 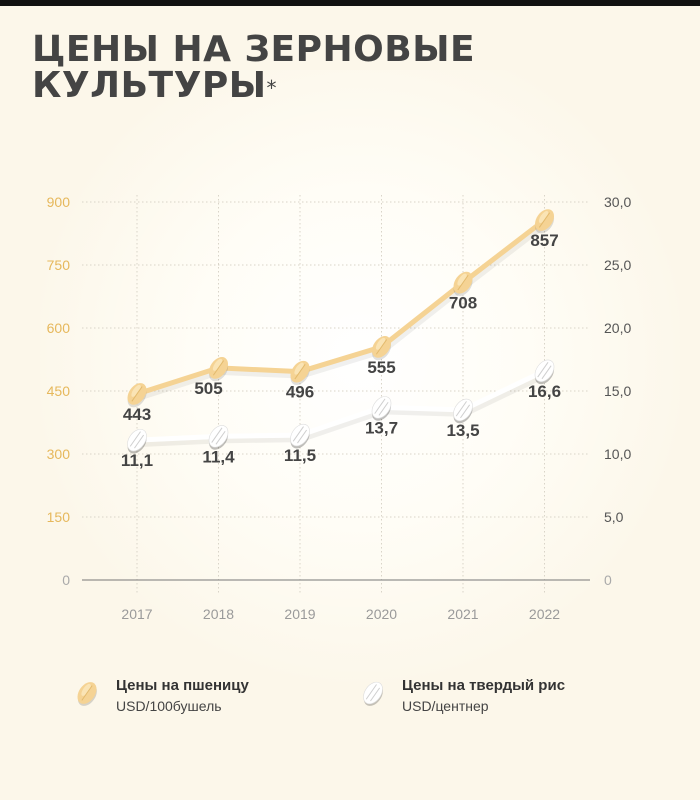 What do you see at coordinates (544, 614) in the screenshot?
I see `x-tick-label: 2022` at bounding box center [544, 614].